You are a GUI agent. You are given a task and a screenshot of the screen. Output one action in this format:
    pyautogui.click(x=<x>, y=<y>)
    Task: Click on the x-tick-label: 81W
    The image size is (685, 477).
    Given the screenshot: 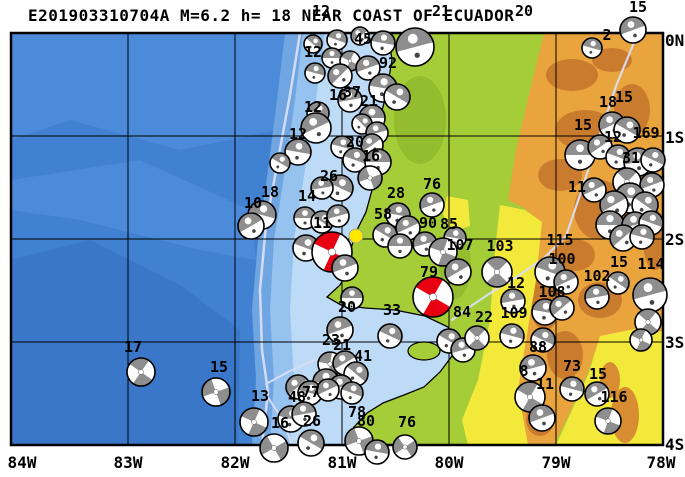 What is the action you would take?
    pyautogui.click(x=342, y=462)
    